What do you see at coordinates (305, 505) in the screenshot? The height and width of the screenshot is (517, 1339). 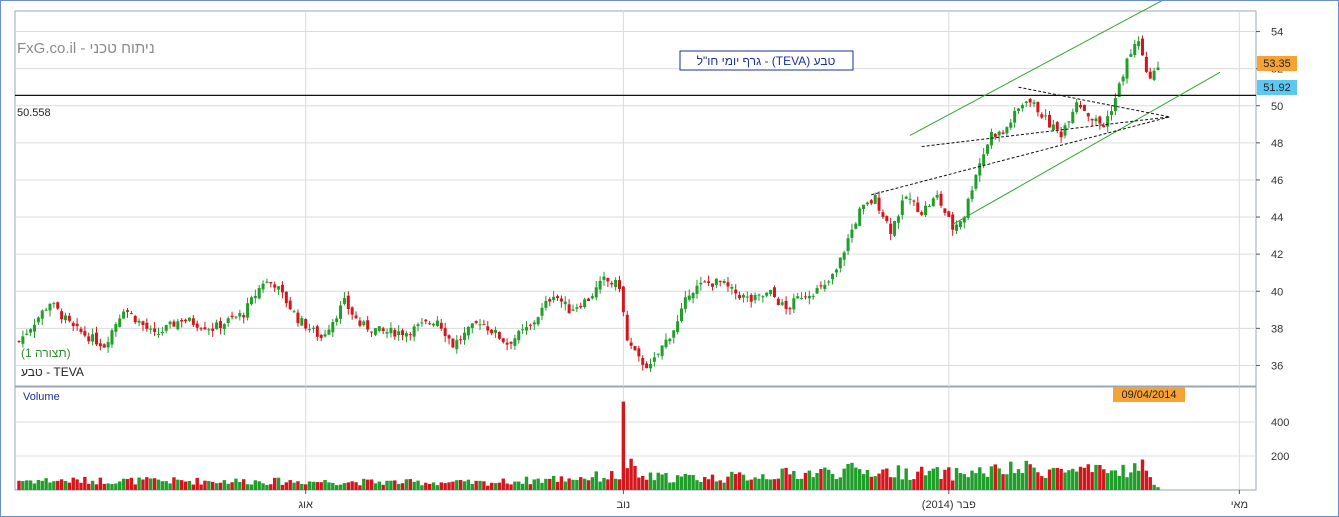 I see `month-label: אוג` at bounding box center [305, 505].